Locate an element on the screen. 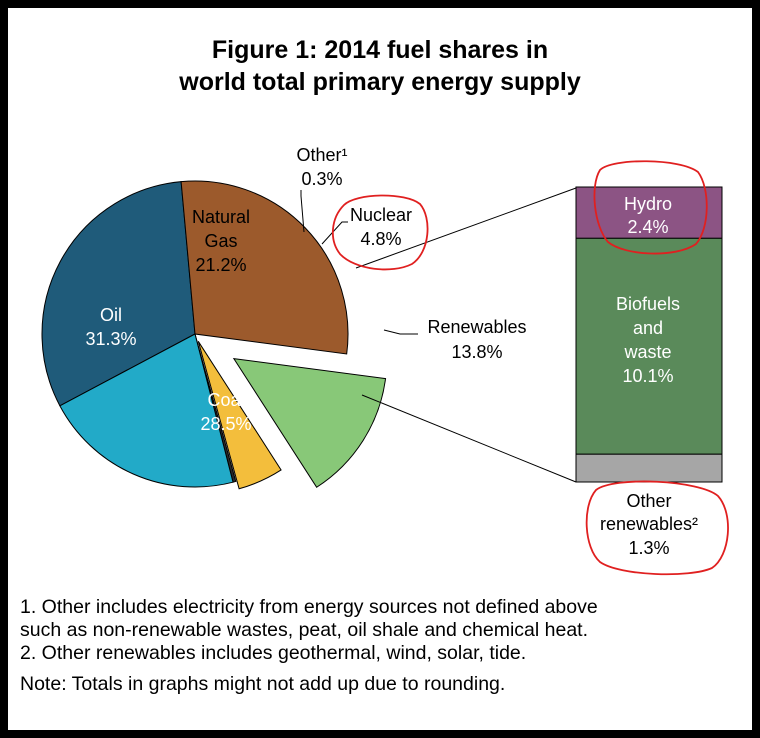 This screenshot has height=738, width=760. oil-value: 31.3% is located at coordinates (110, 339).